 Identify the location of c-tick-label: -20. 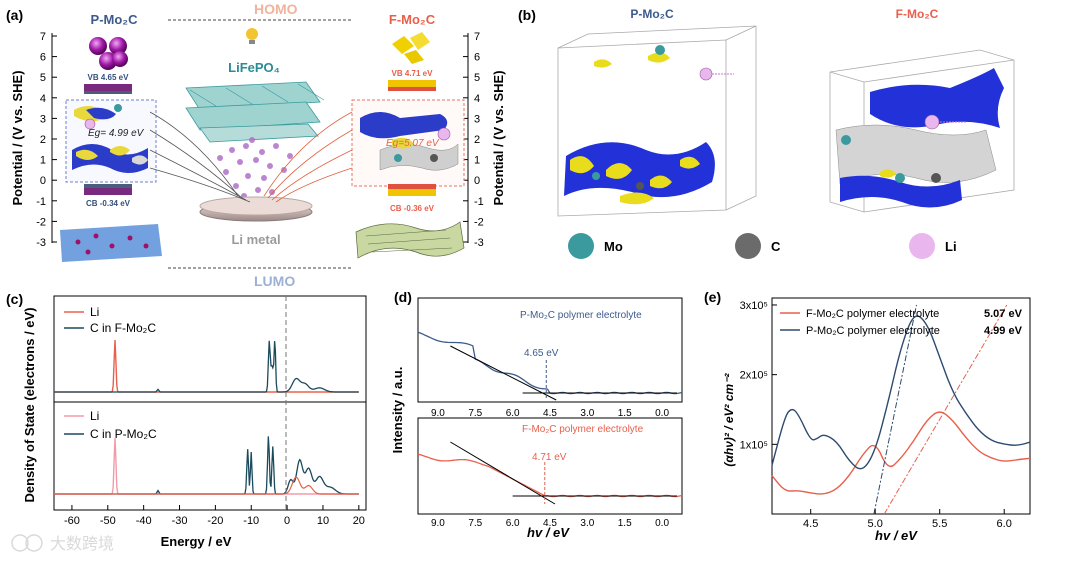
(215, 521).